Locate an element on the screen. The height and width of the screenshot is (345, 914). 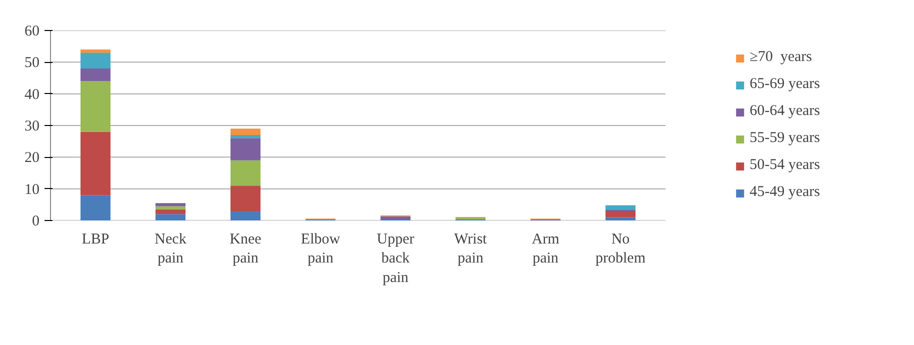
legend-label: 60-64 years is located at coordinates (785, 111).